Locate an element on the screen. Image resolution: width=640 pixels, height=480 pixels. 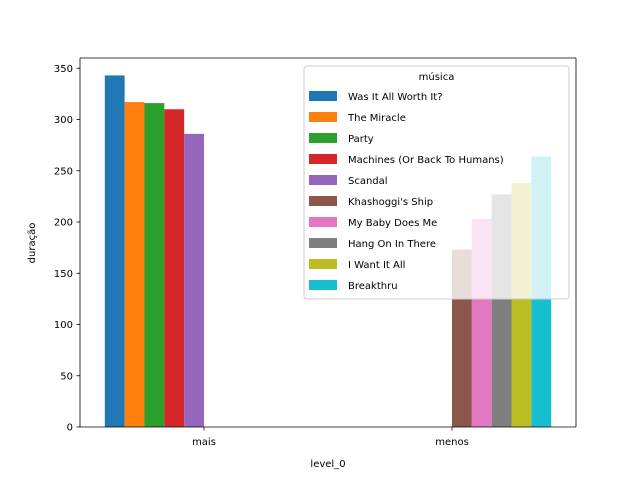
bar-2-mais is located at coordinates (134, 264).